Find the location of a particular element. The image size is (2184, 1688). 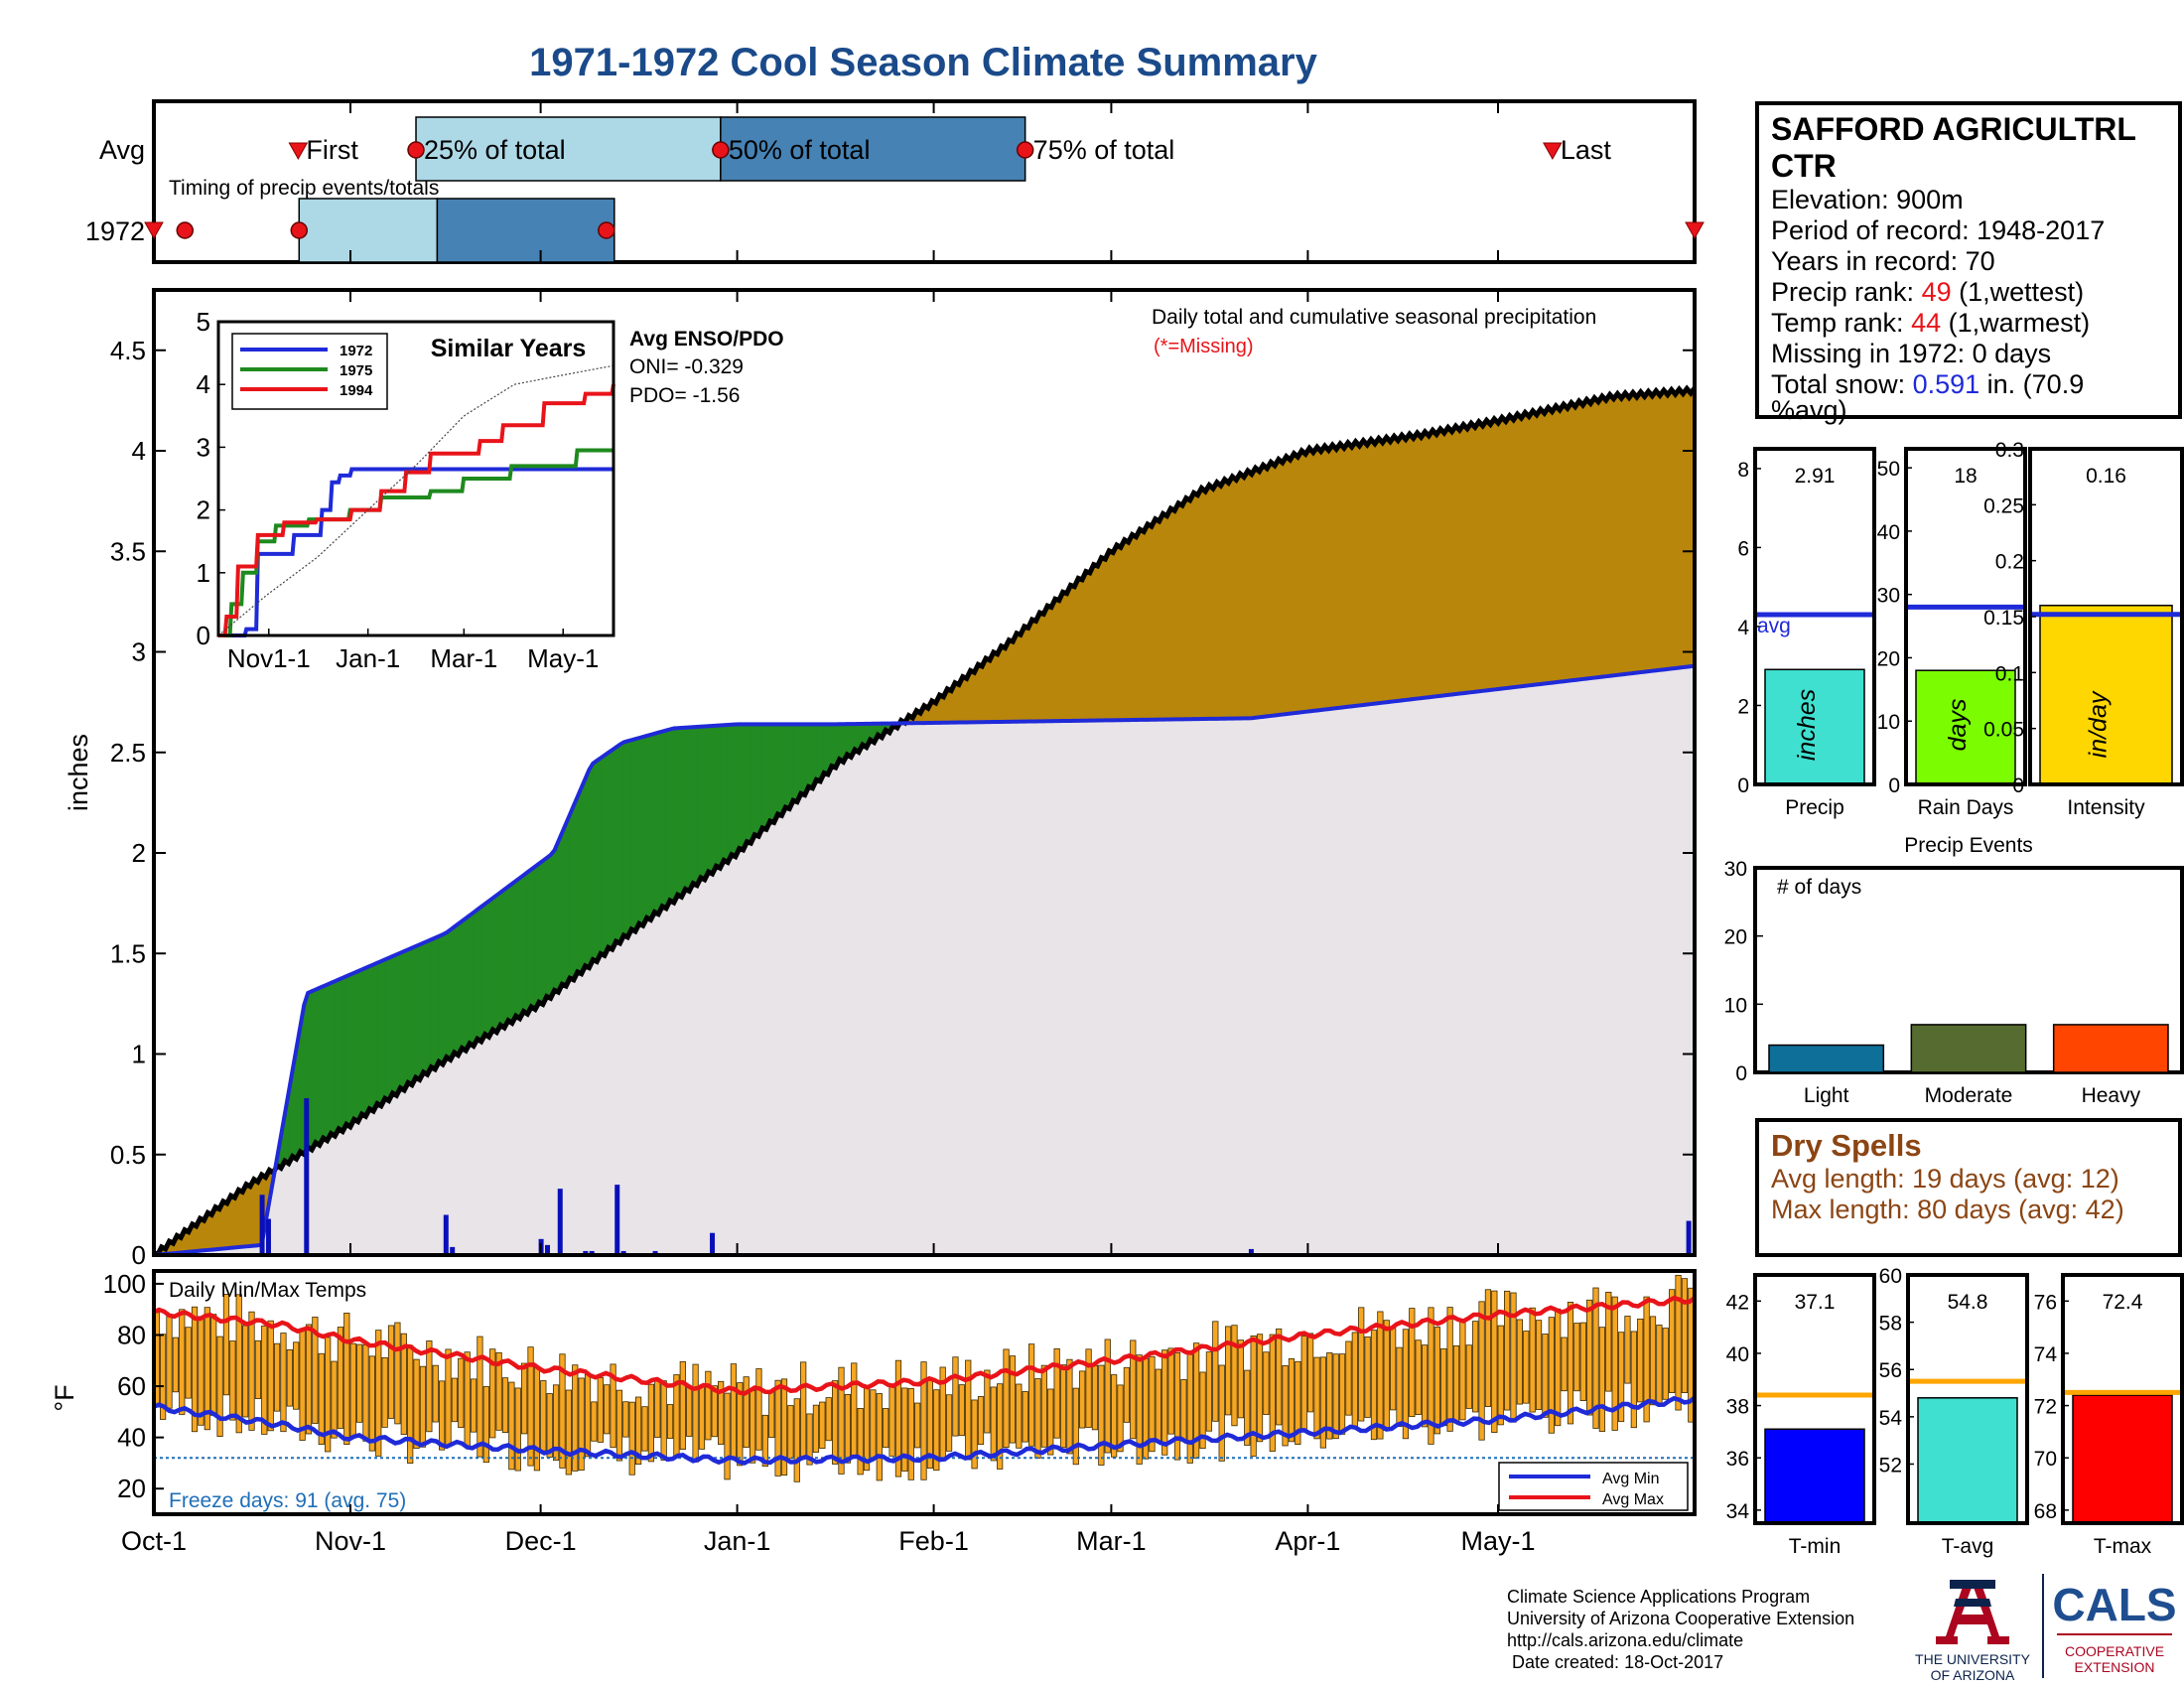

station-period: Period of record: 1948-2017 is located at coordinates (1938, 230).